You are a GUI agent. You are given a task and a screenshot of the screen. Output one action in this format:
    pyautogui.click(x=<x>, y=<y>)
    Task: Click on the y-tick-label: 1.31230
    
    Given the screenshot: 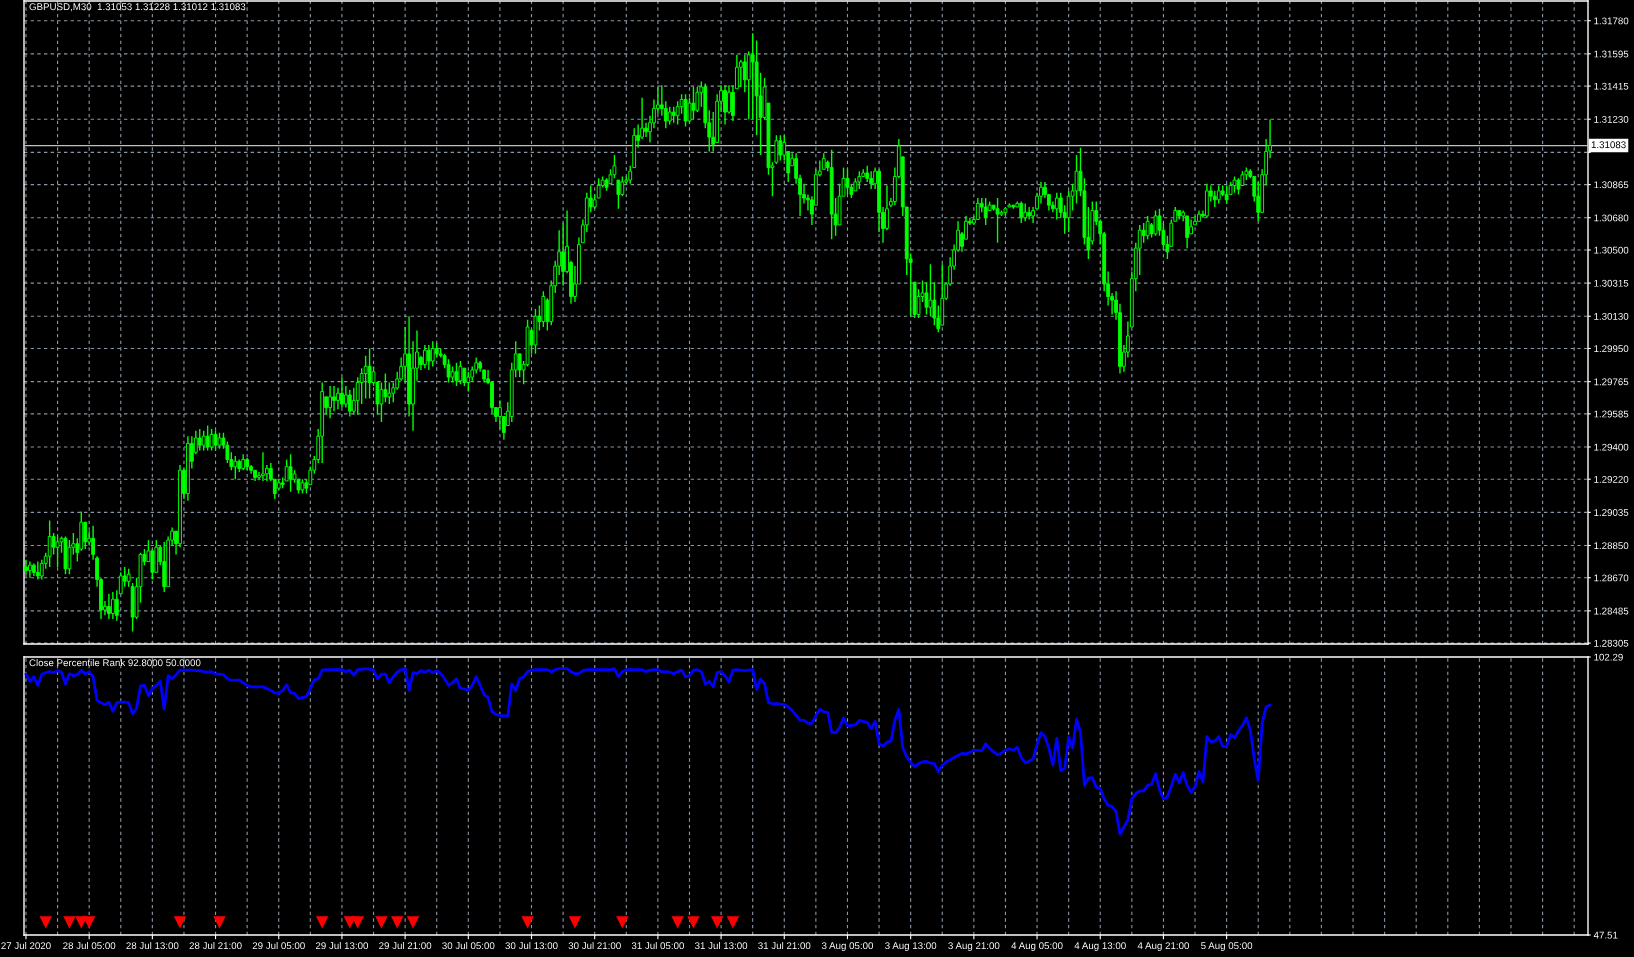 What is the action you would take?
    pyautogui.click(x=1611, y=119)
    